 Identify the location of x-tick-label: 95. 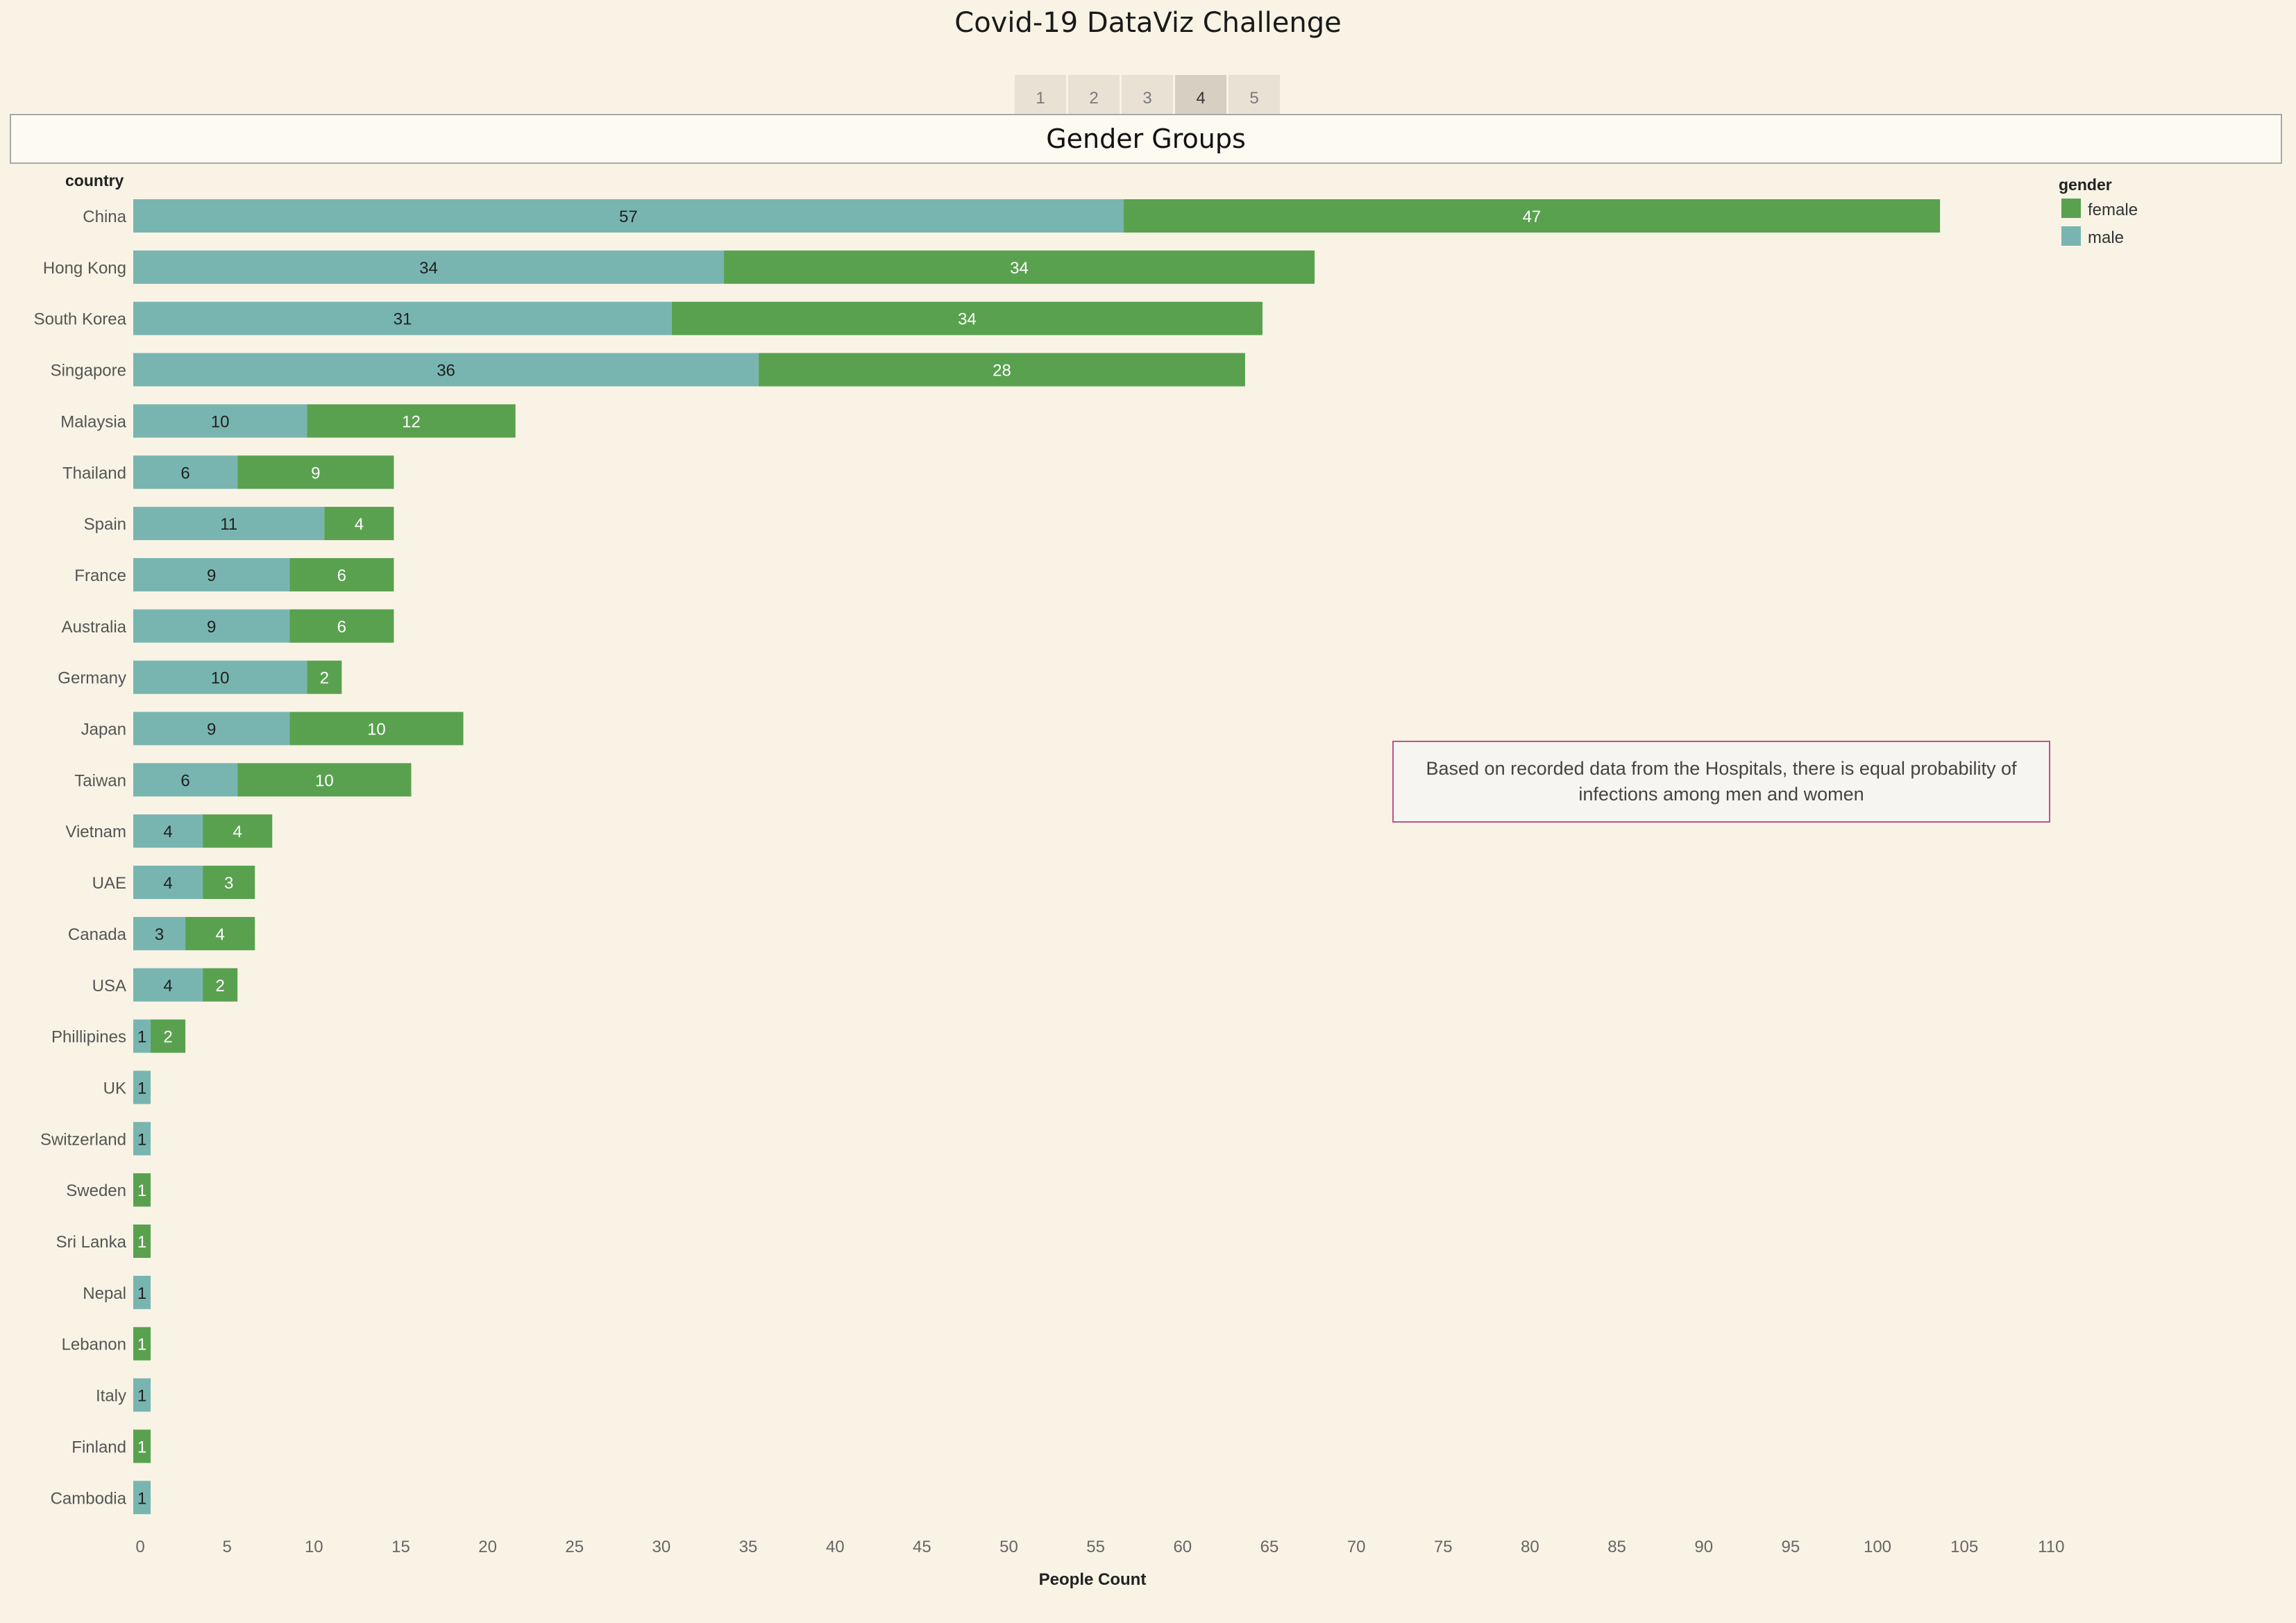
(1791, 1547).